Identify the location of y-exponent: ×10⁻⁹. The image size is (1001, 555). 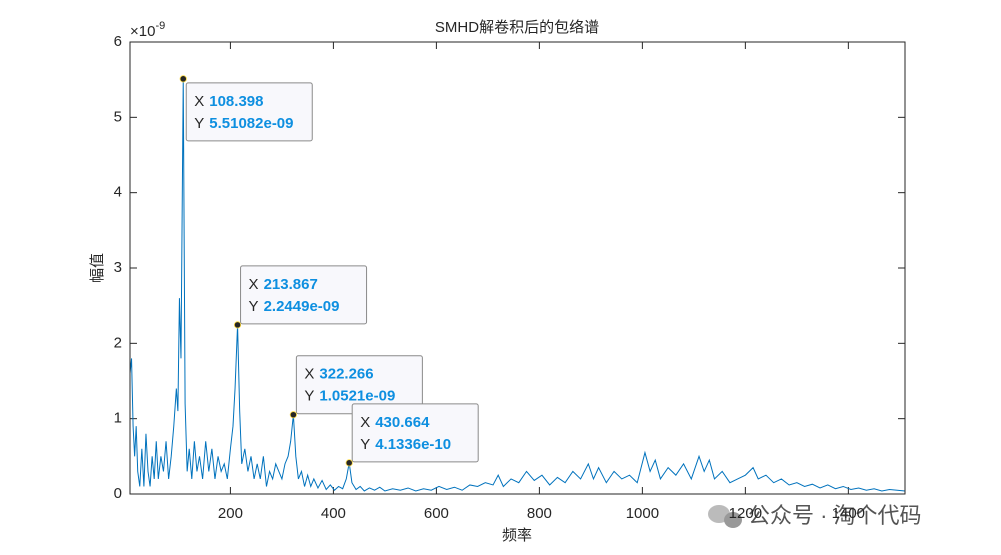
(147, 30).